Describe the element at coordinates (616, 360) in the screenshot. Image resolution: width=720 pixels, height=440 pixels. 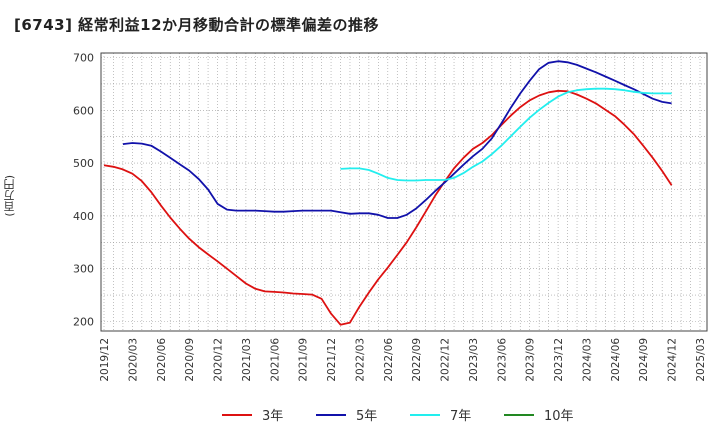
I see `x-tick-label: 2024/06` at that location.